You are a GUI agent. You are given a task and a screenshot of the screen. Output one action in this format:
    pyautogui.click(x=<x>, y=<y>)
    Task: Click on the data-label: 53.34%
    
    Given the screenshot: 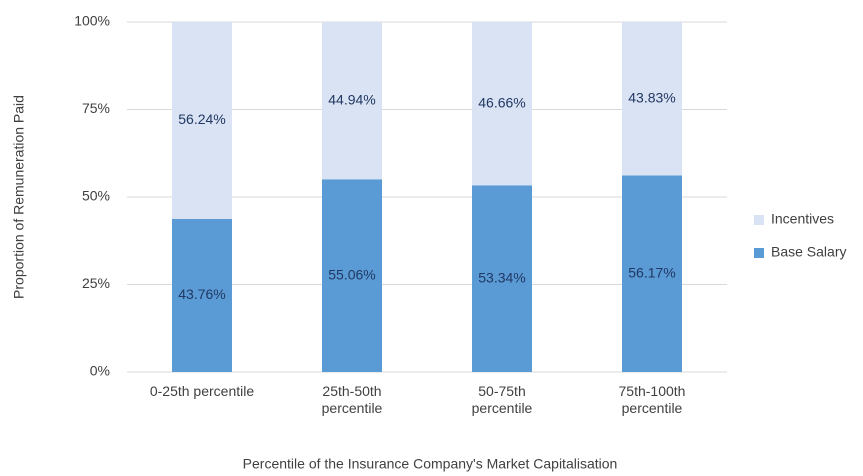 What is the action you would take?
    pyautogui.click(x=501, y=277)
    